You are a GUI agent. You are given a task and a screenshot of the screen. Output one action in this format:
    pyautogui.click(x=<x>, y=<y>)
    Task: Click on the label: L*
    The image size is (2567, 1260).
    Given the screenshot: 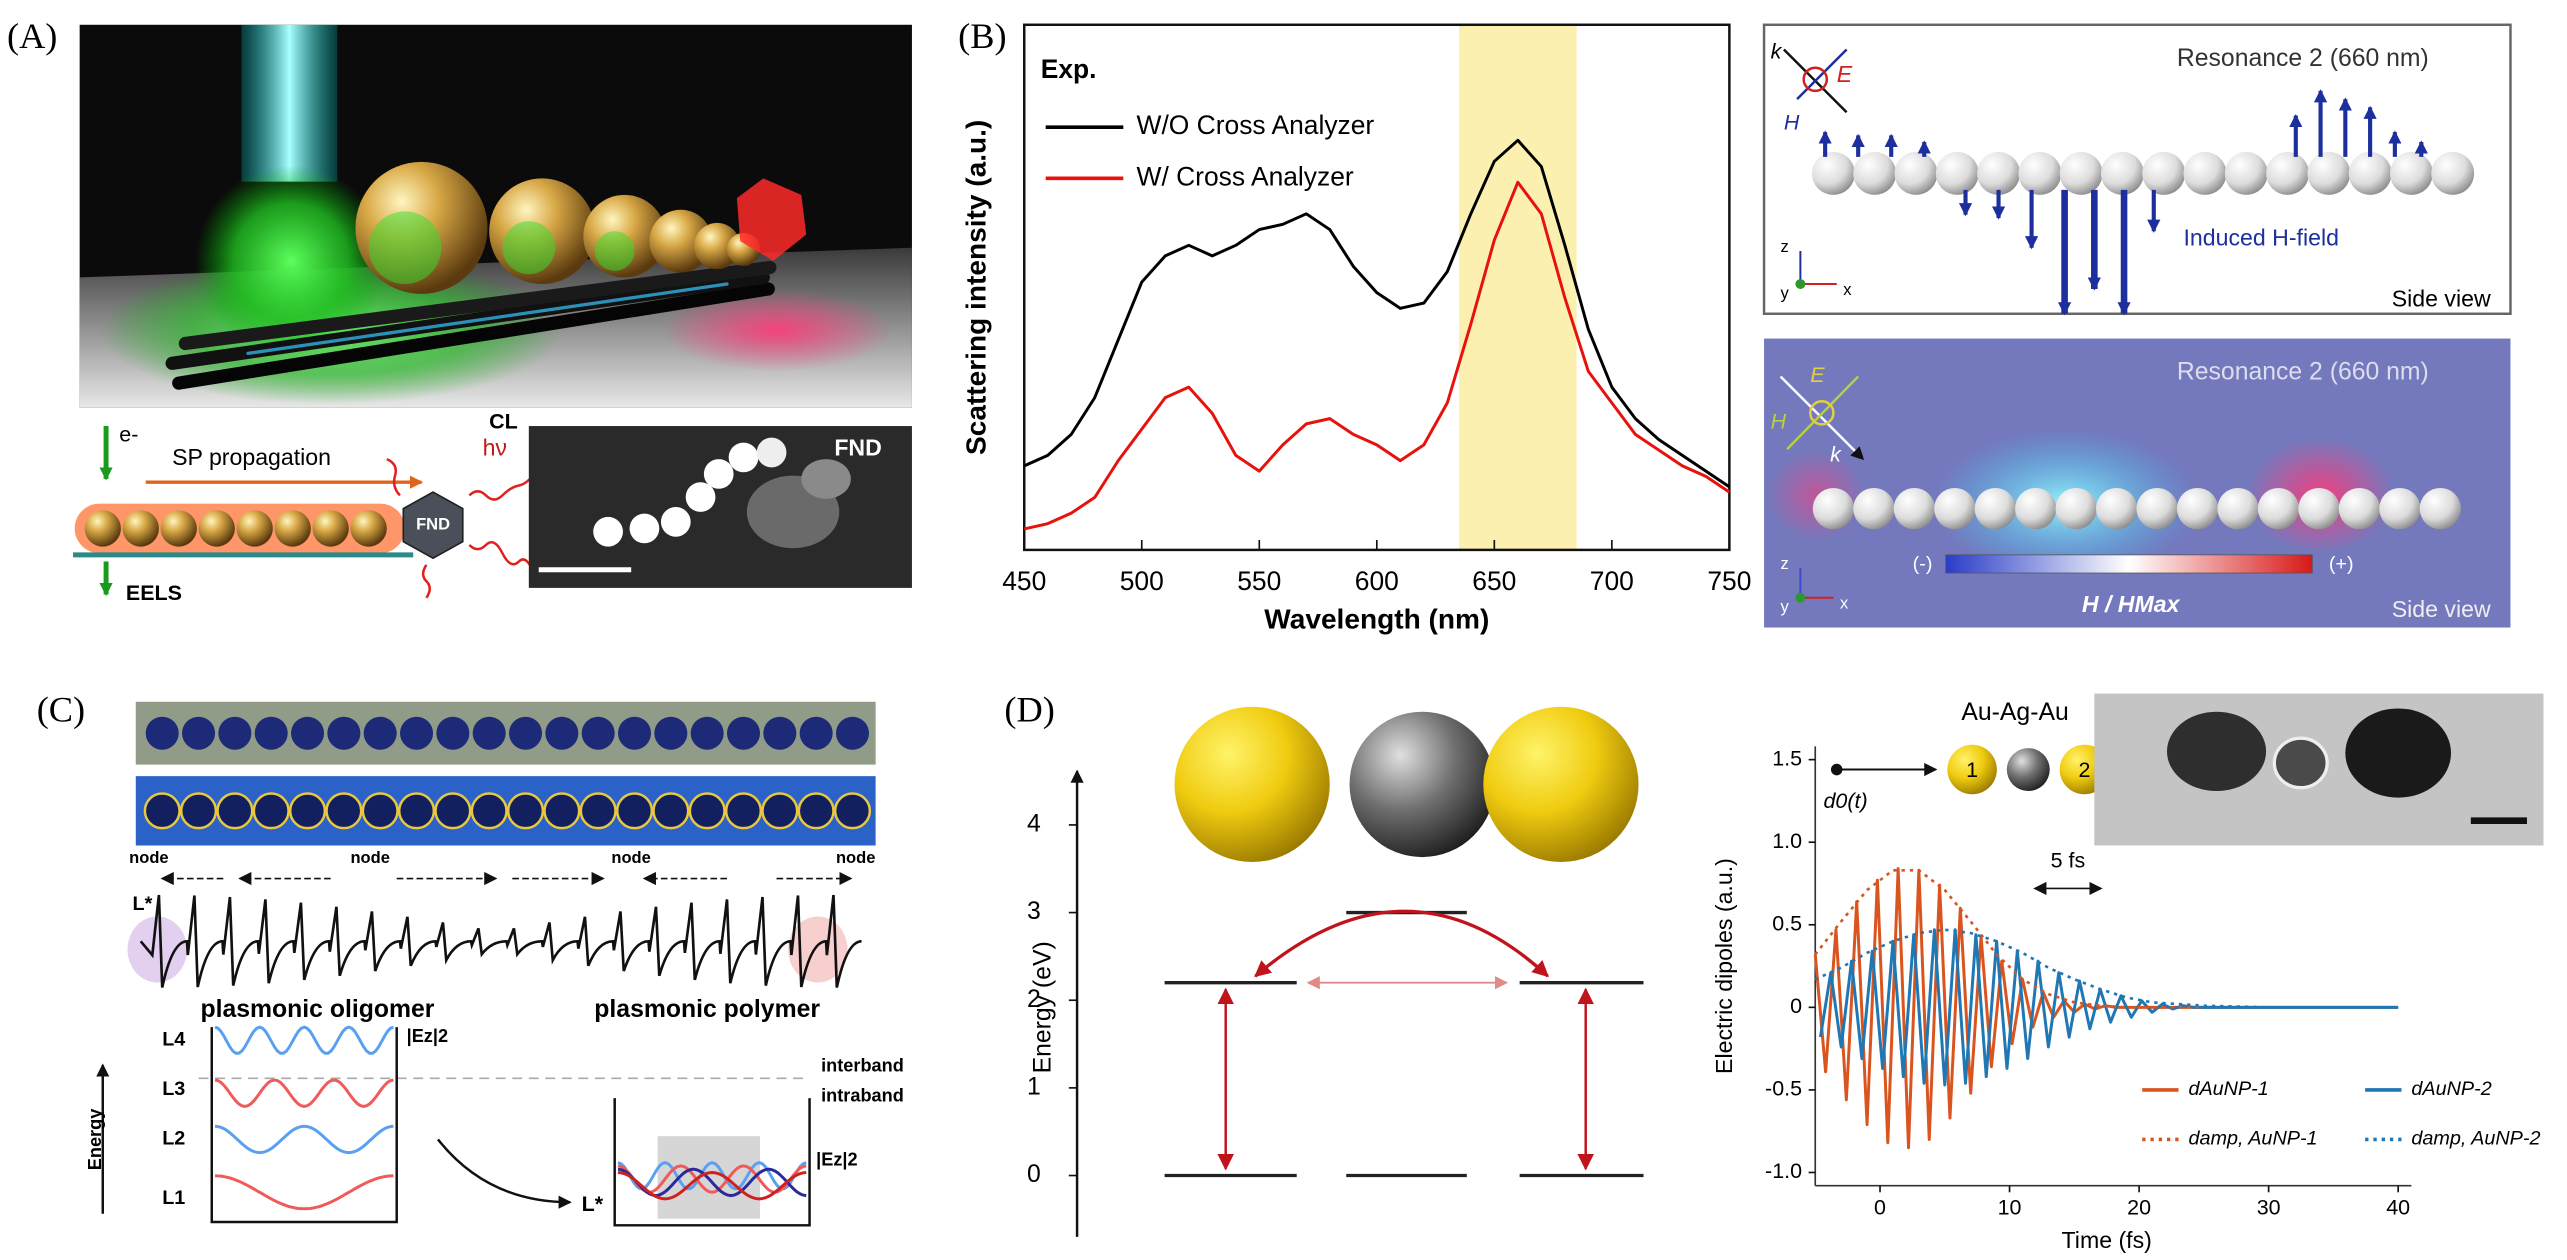 What is the action you would take?
    pyautogui.click(x=593, y=1204)
    